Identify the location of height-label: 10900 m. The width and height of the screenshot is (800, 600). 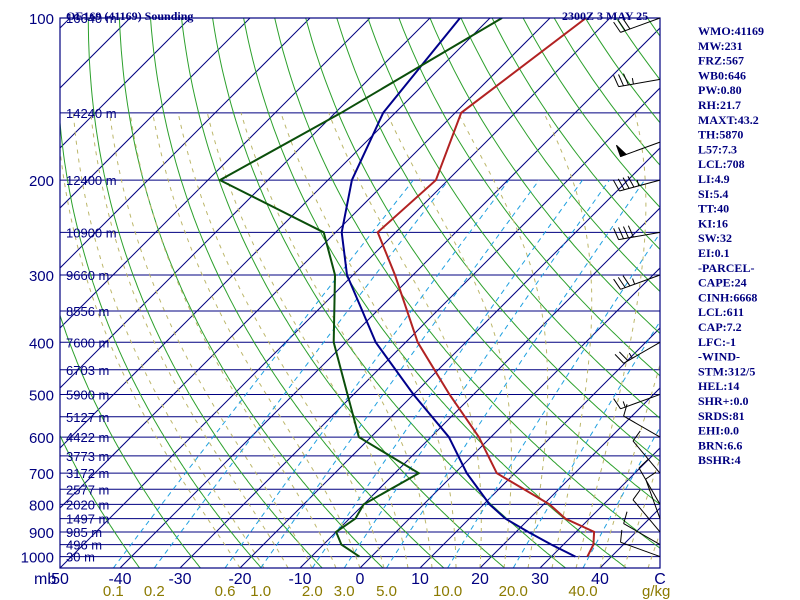
(91, 232).